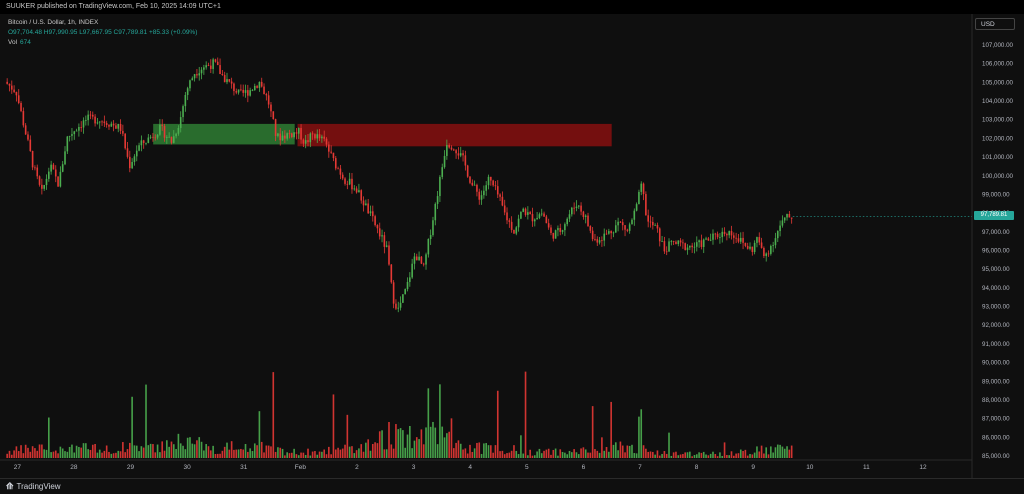 This screenshot has width=1024, height=494. I want to click on y-tick-label: 104,000.00, so click(998, 101).